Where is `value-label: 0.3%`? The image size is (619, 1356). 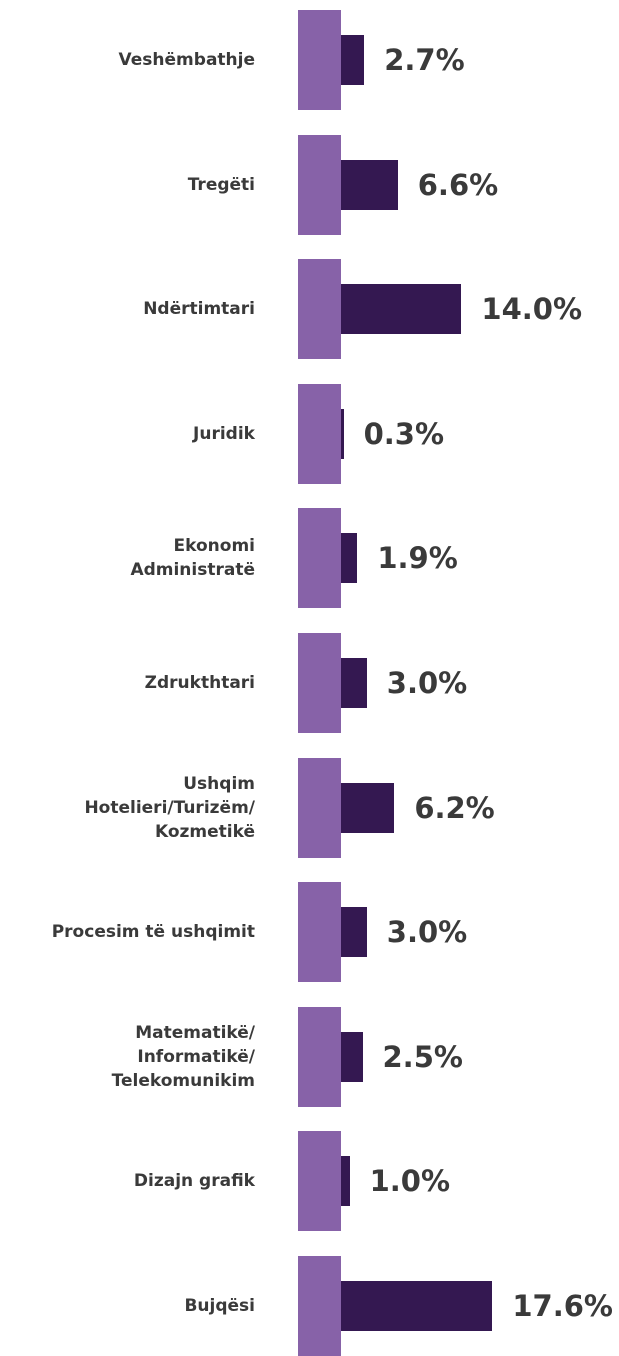
value-label: 0.3% is located at coordinates (404, 433).